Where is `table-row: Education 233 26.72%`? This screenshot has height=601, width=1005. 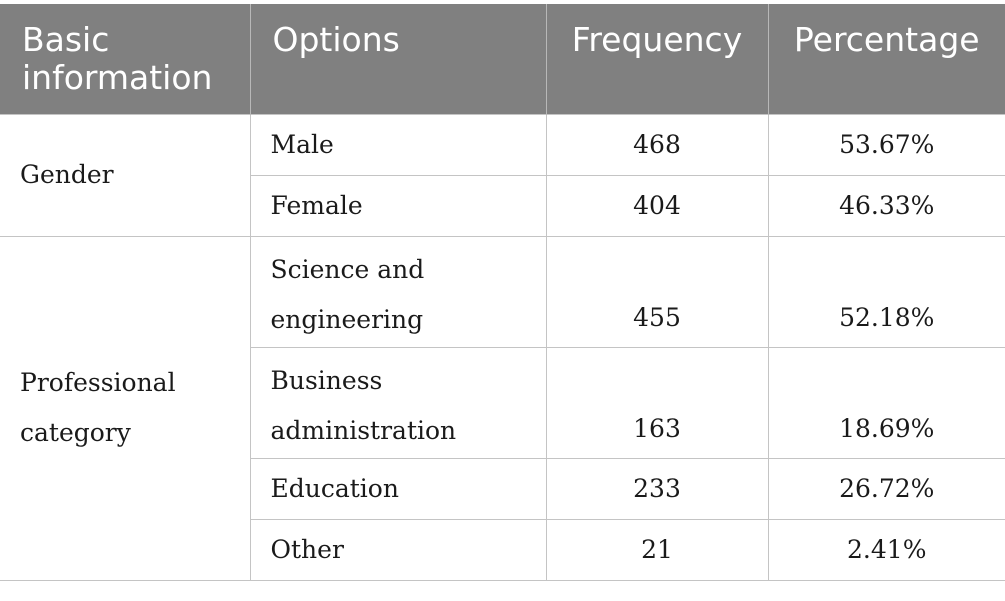 table-row: Education 233 26.72% is located at coordinates (502, 488).